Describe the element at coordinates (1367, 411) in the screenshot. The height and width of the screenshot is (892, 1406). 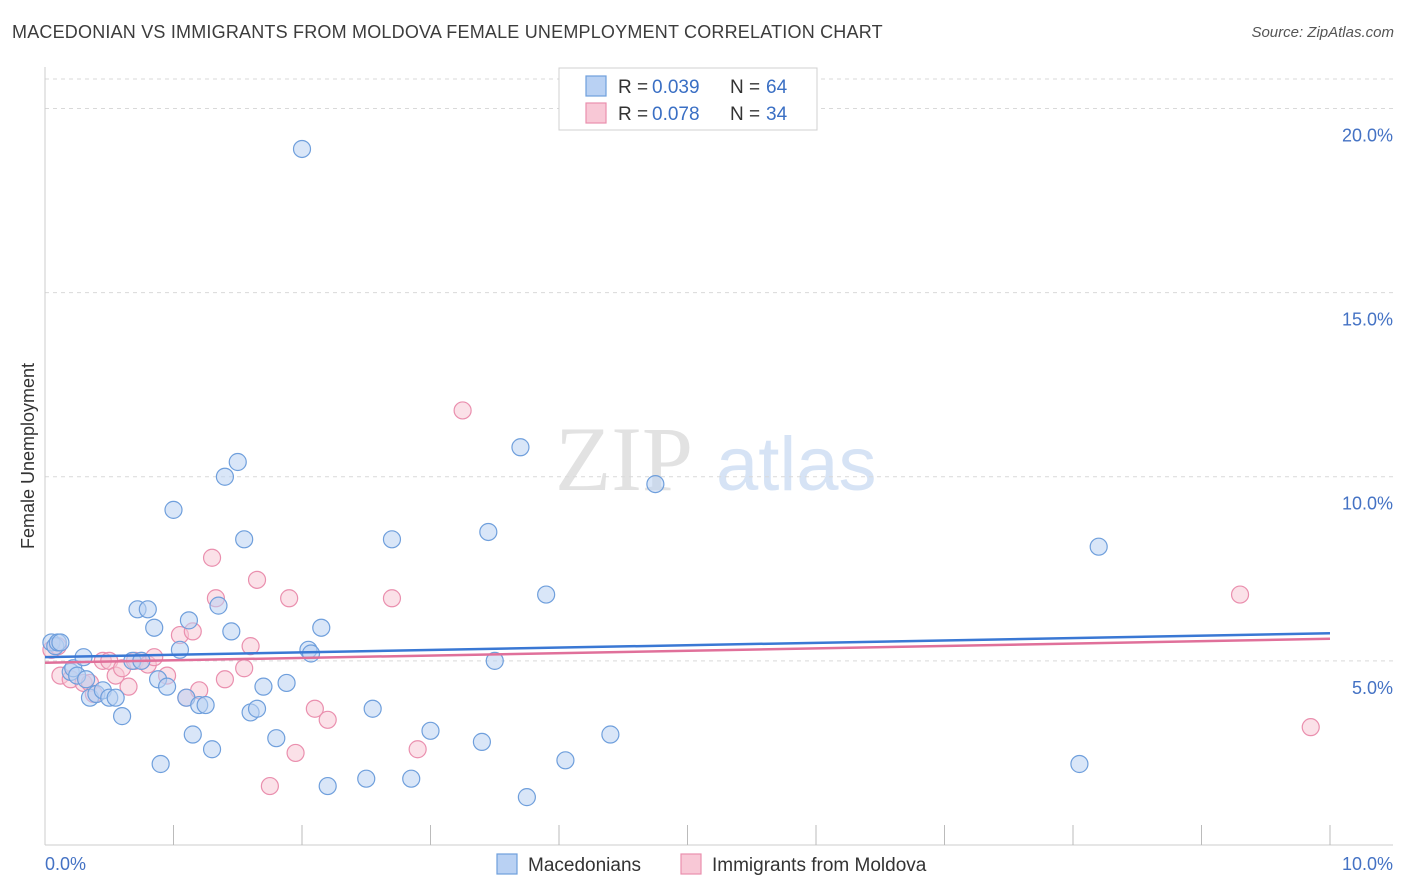
I see `y-tick-labels: 5.0% 10.0% 15.0% 20.0%` at that location.